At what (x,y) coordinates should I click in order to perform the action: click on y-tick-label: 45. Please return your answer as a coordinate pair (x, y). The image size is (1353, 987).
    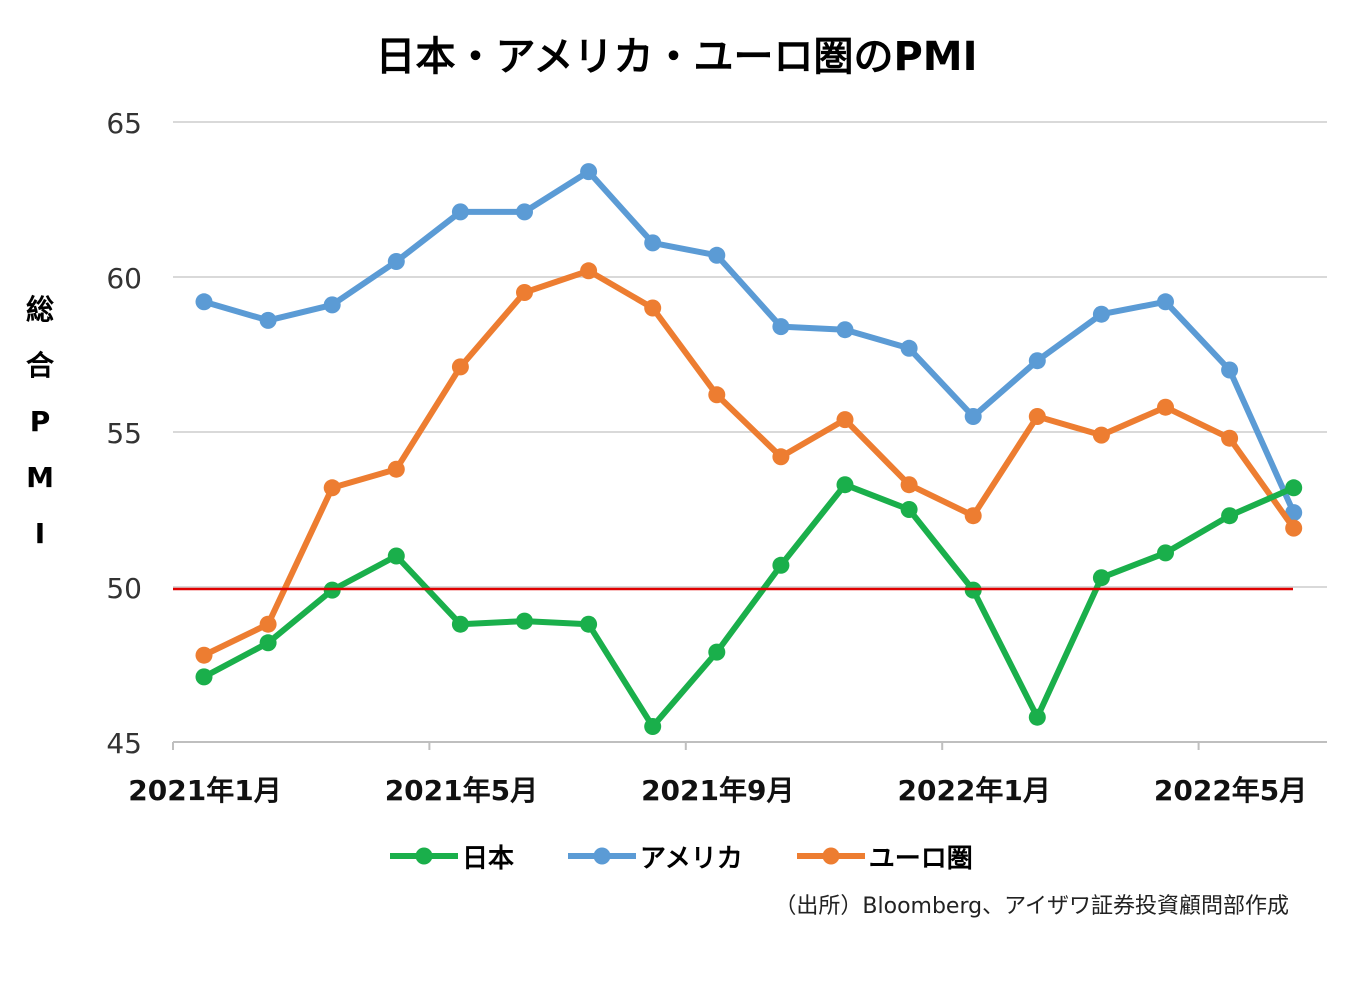
    Looking at the image, I should click on (124, 743).